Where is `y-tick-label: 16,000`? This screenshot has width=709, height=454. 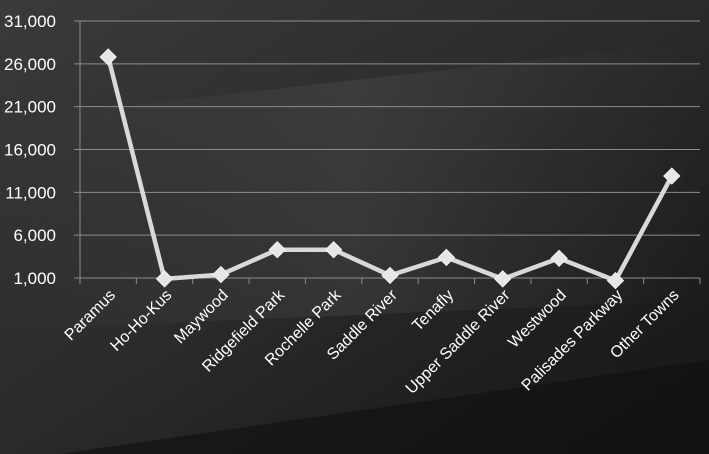 y-tick-label: 16,000 is located at coordinates (30, 150).